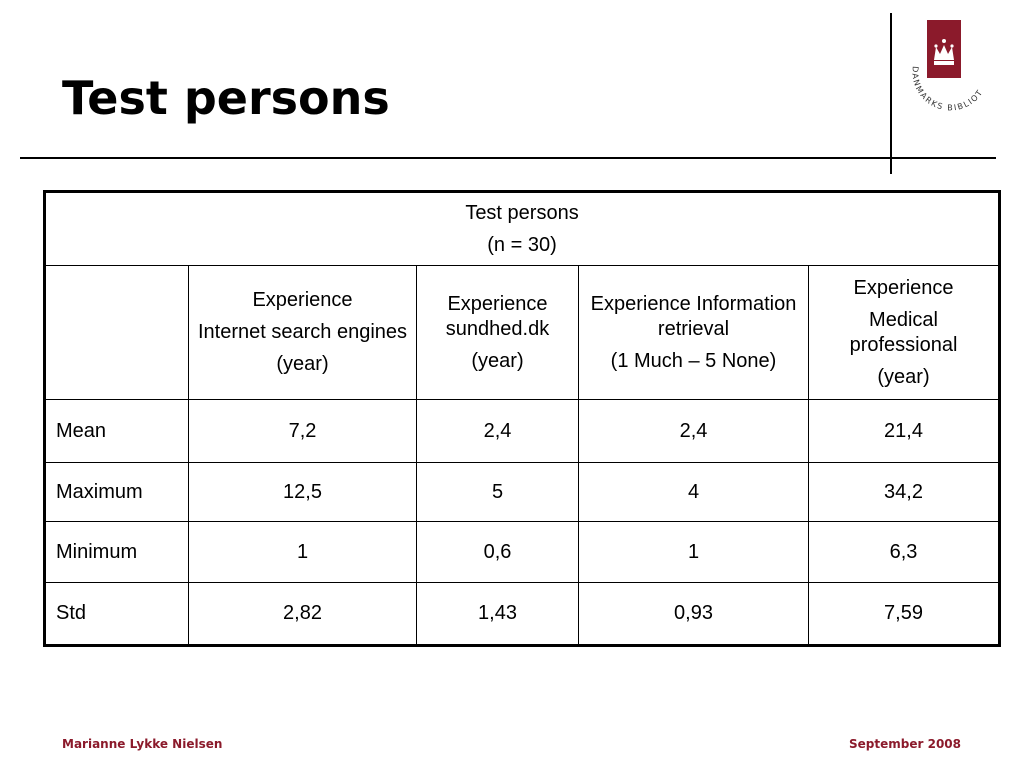  Describe the element at coordinates (904, 614) in the screenshot. I see `table-cell: 7,59` at that location.